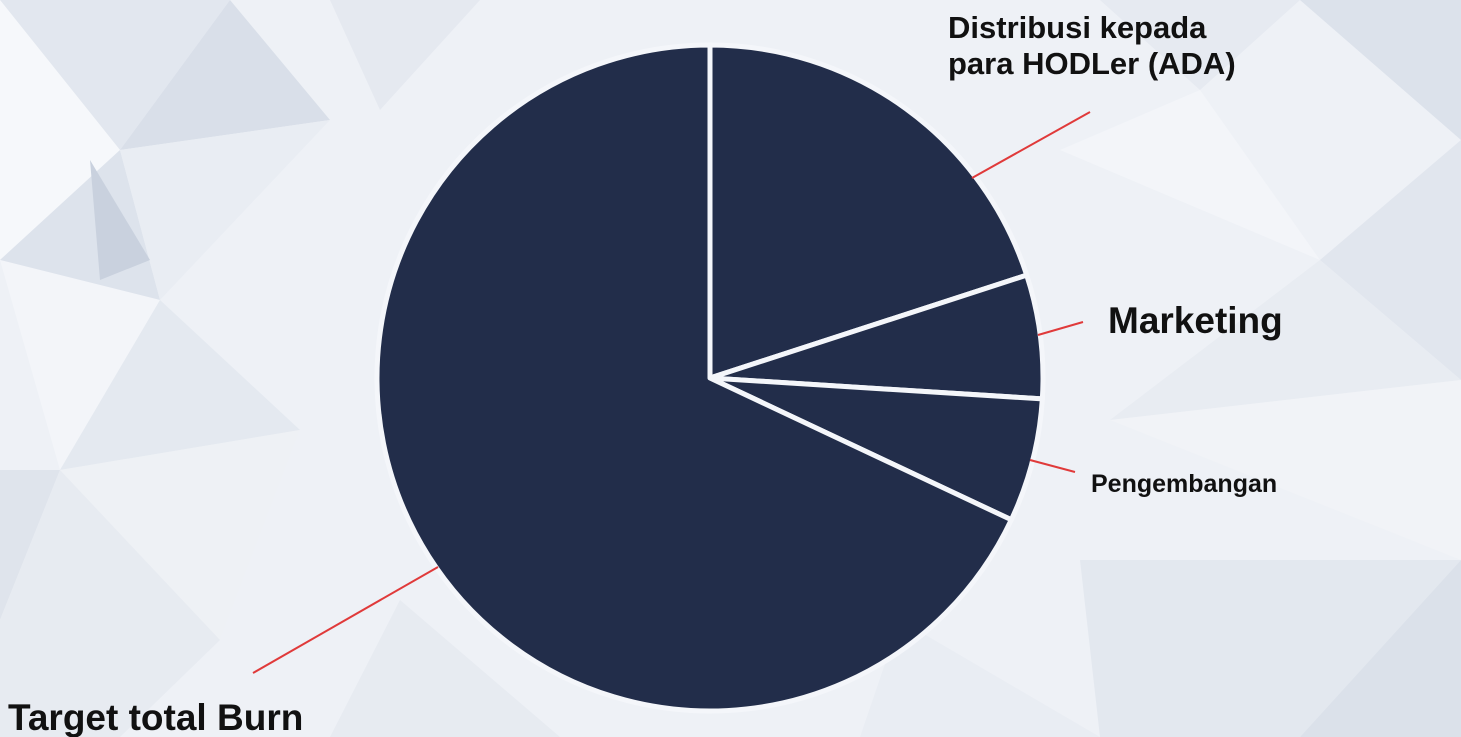 This screenshot has width=1461, height=737. I want to click on slice-label-4: Target total Burn, so click(155, 717).